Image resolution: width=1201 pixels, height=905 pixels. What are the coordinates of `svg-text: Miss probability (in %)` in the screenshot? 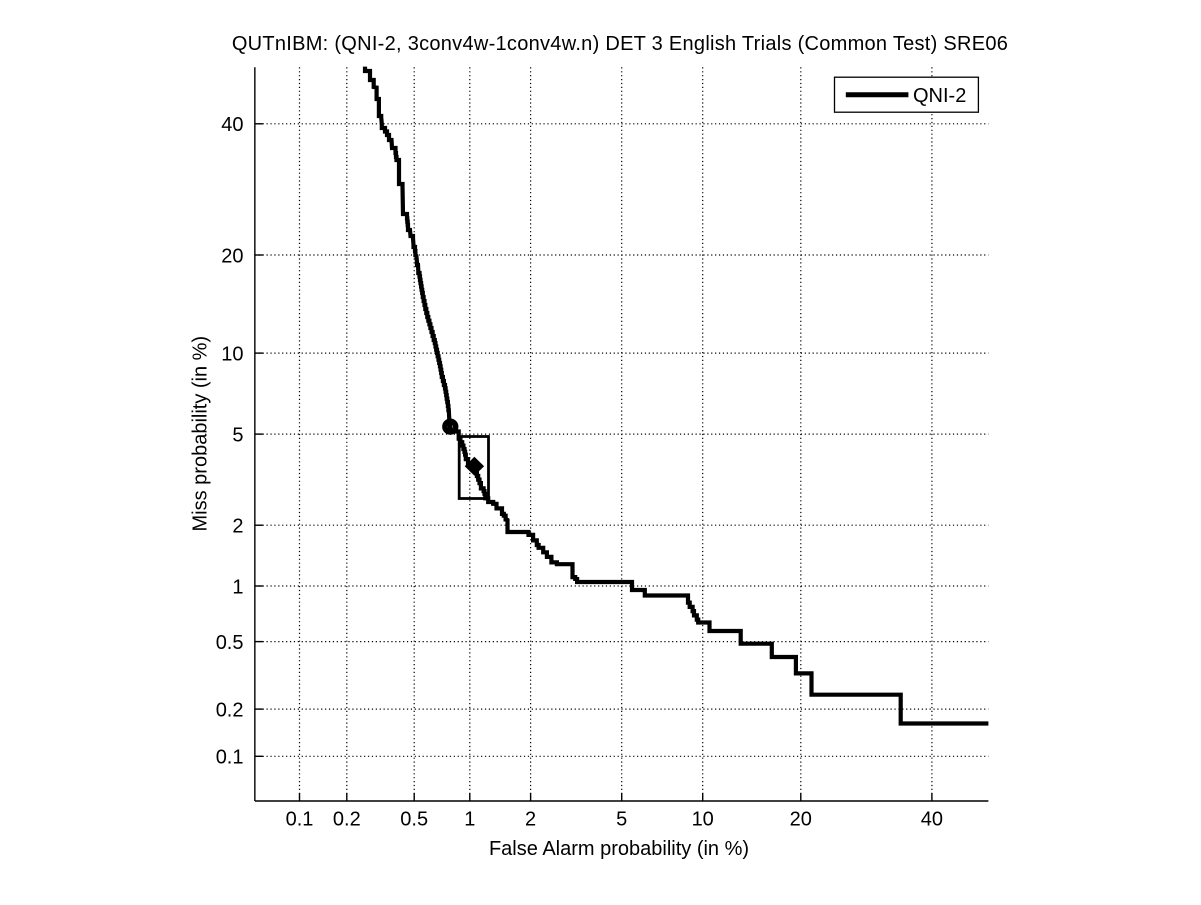 It's located at (200, 434).